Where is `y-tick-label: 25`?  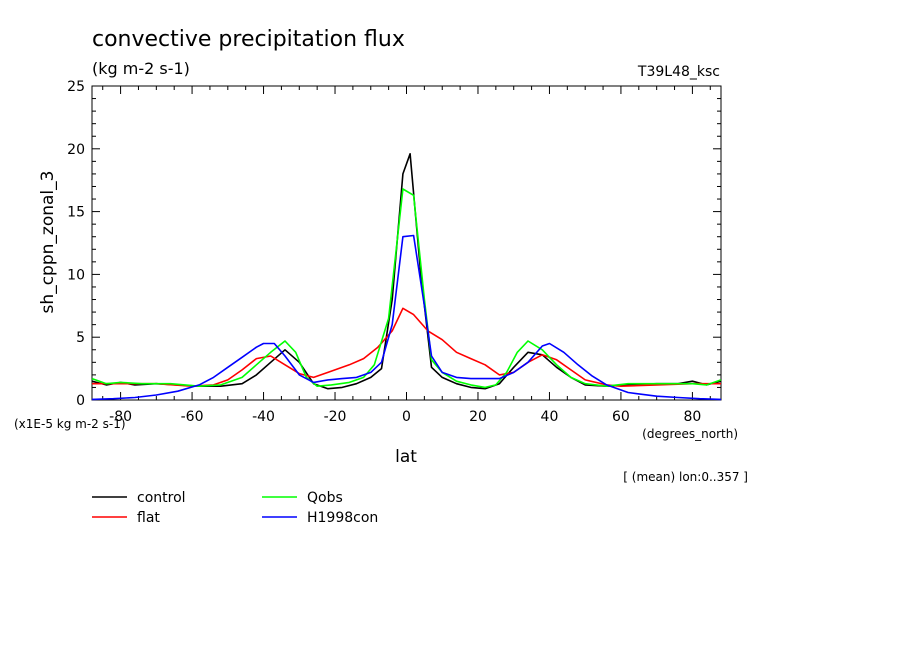
y-tick-label: 25 is located at coordinates (76, 87).